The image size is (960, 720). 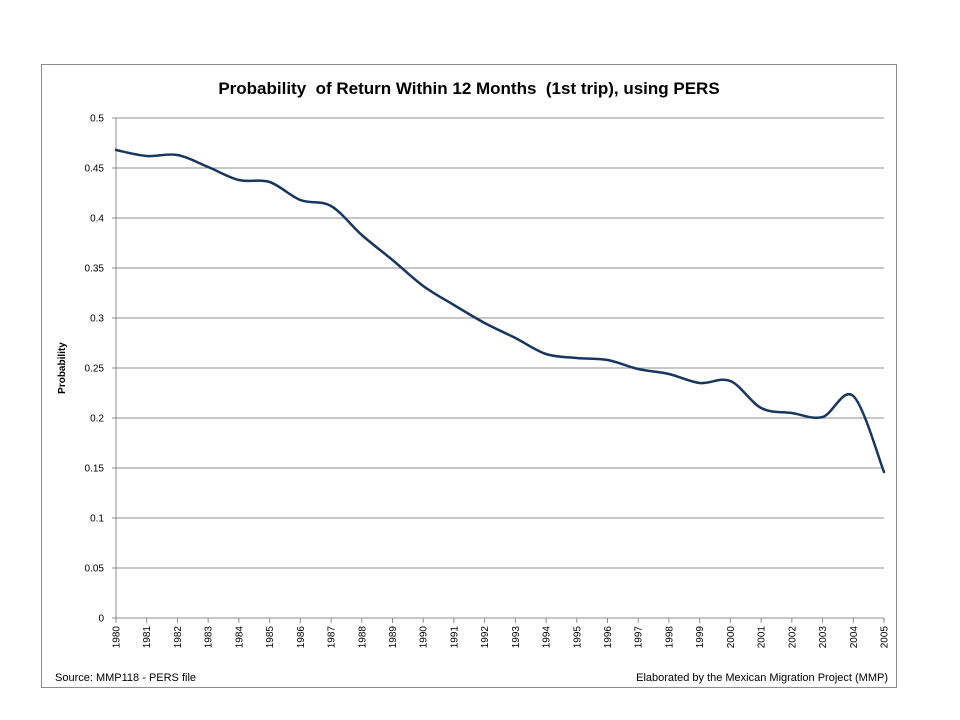 I want to click on y-tick-label: 0.05, so click(x=95, y=569).